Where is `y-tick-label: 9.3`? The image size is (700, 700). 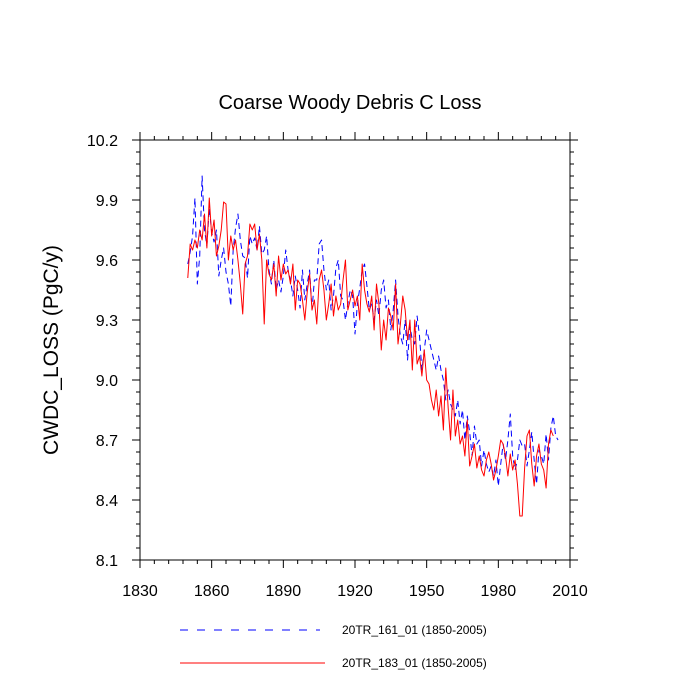 y-tick-label: 9.3 is located at coordinates (107, 321).